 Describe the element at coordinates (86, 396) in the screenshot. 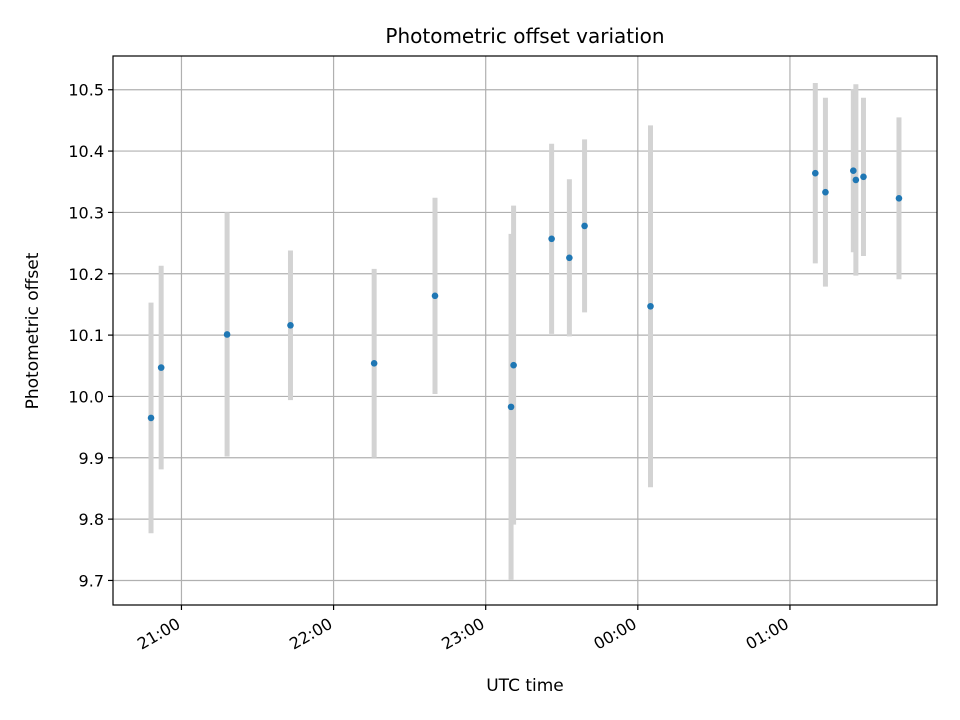

I see `y-tick-label: 10.0` at that location.